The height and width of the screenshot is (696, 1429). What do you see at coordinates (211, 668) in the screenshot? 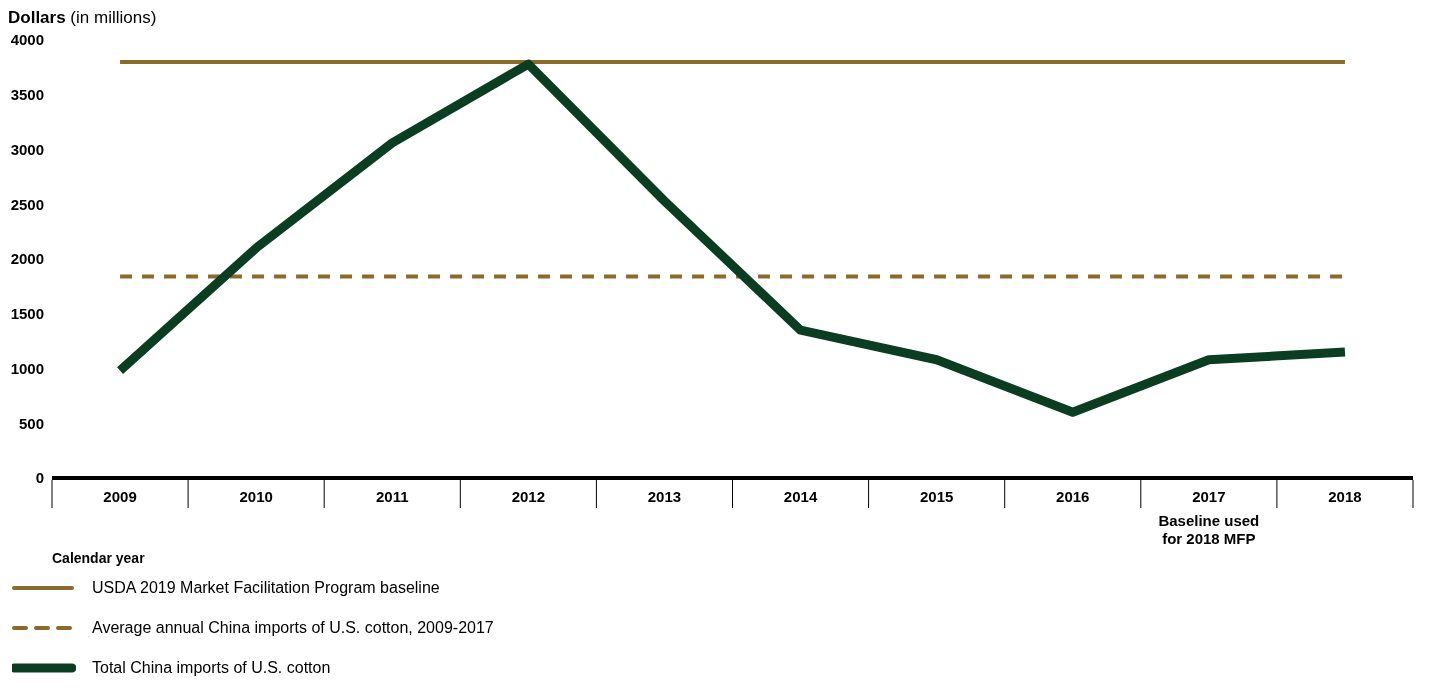
I see `legend-label: Total China imports of U.S. cotton` at bounding box center [211, 668].